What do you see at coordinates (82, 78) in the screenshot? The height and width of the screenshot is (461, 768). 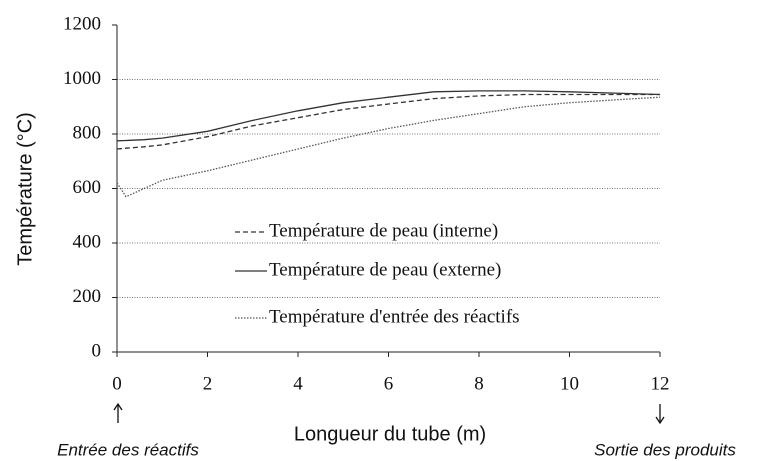 I see `y-tick-label: 1000` at bounding box center [82, 78].